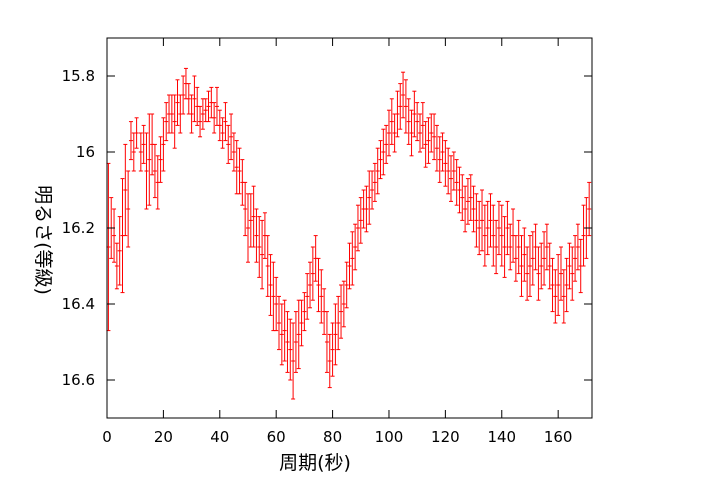 The width and height of the screenshot is (708, 491). Describe the element at coordinates (78, 380) in the screenshot. I see `y-tick-label: 16.6` at that location.